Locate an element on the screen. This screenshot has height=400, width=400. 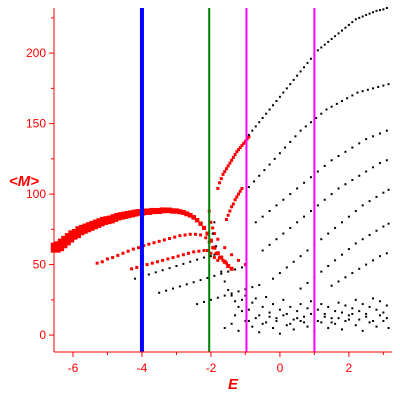
y-tick-label: 200 is located at coordinates (36, 53).